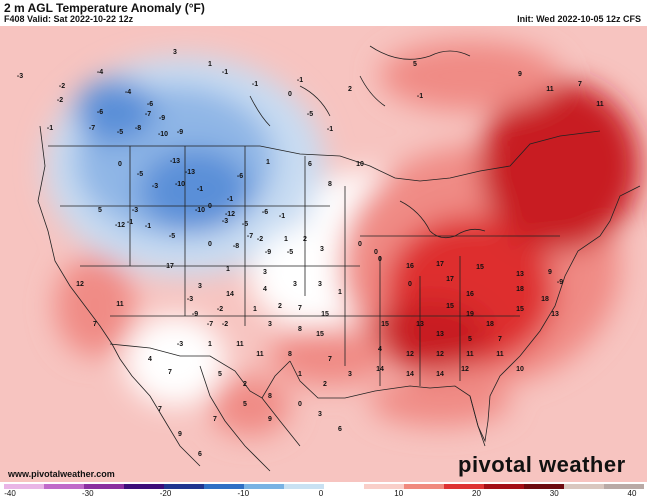 This screenshot has height=500, width=647. What do you see at coordinates (128, 92) in the screenshot?
I see `anomaly-value-label: -4` at bounding box center [128, 92].